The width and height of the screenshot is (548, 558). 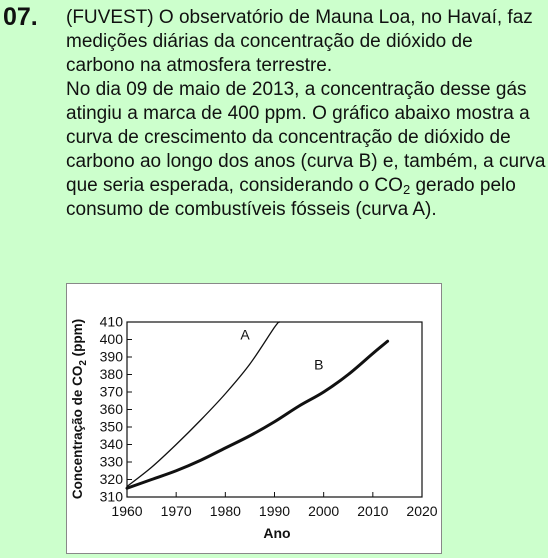 I want to click on co2-subscript: 2, so click(x=406, y=189).